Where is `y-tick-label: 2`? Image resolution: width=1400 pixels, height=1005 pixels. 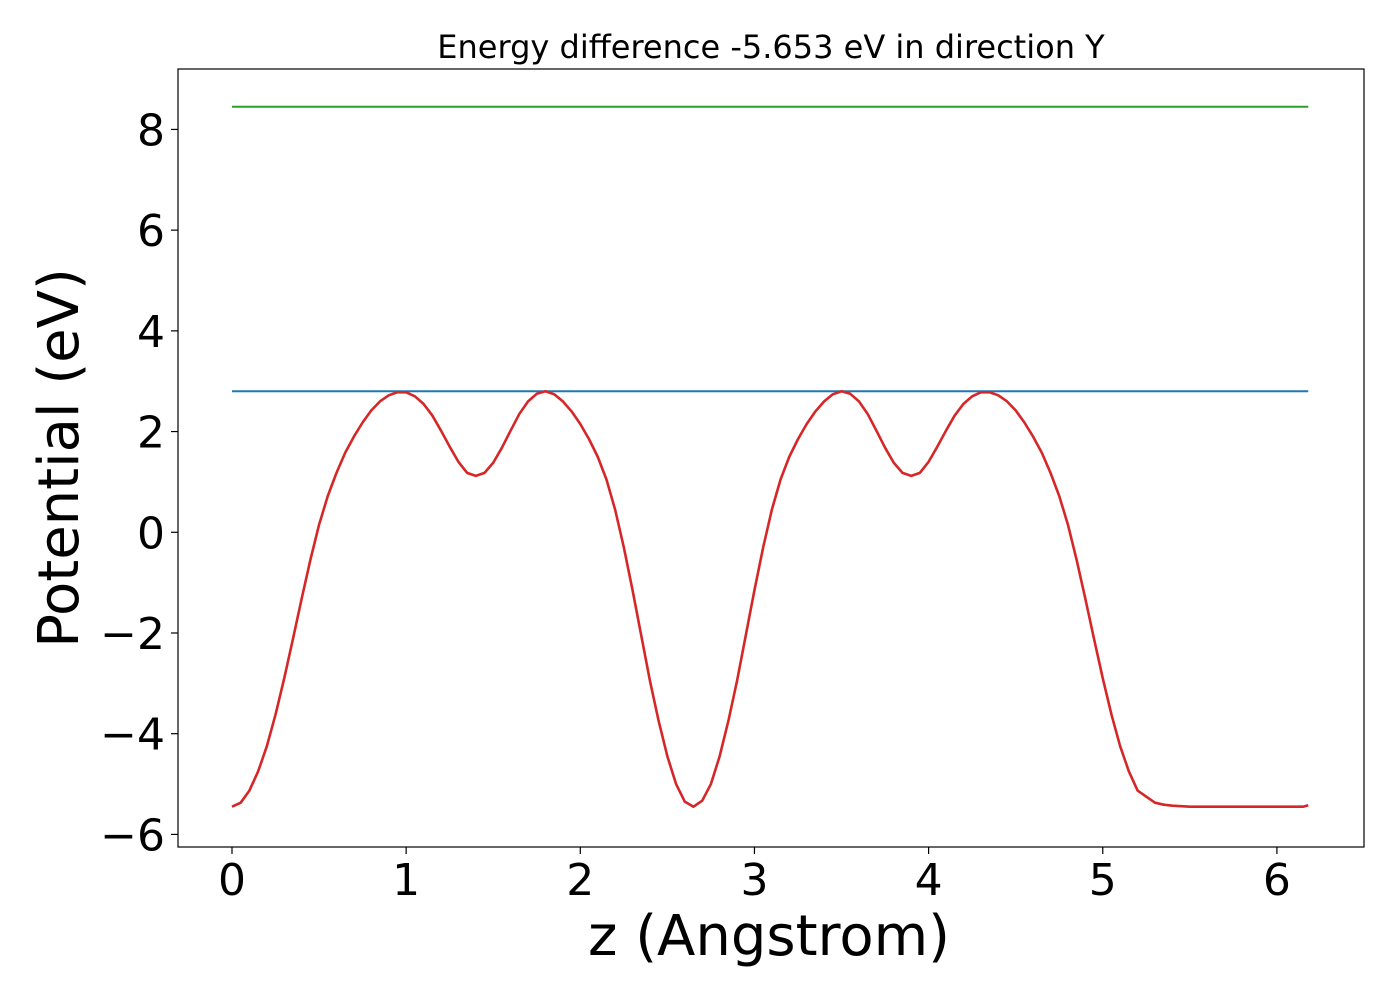 y-tick-label: 2 is located at coordinates (151, 433).